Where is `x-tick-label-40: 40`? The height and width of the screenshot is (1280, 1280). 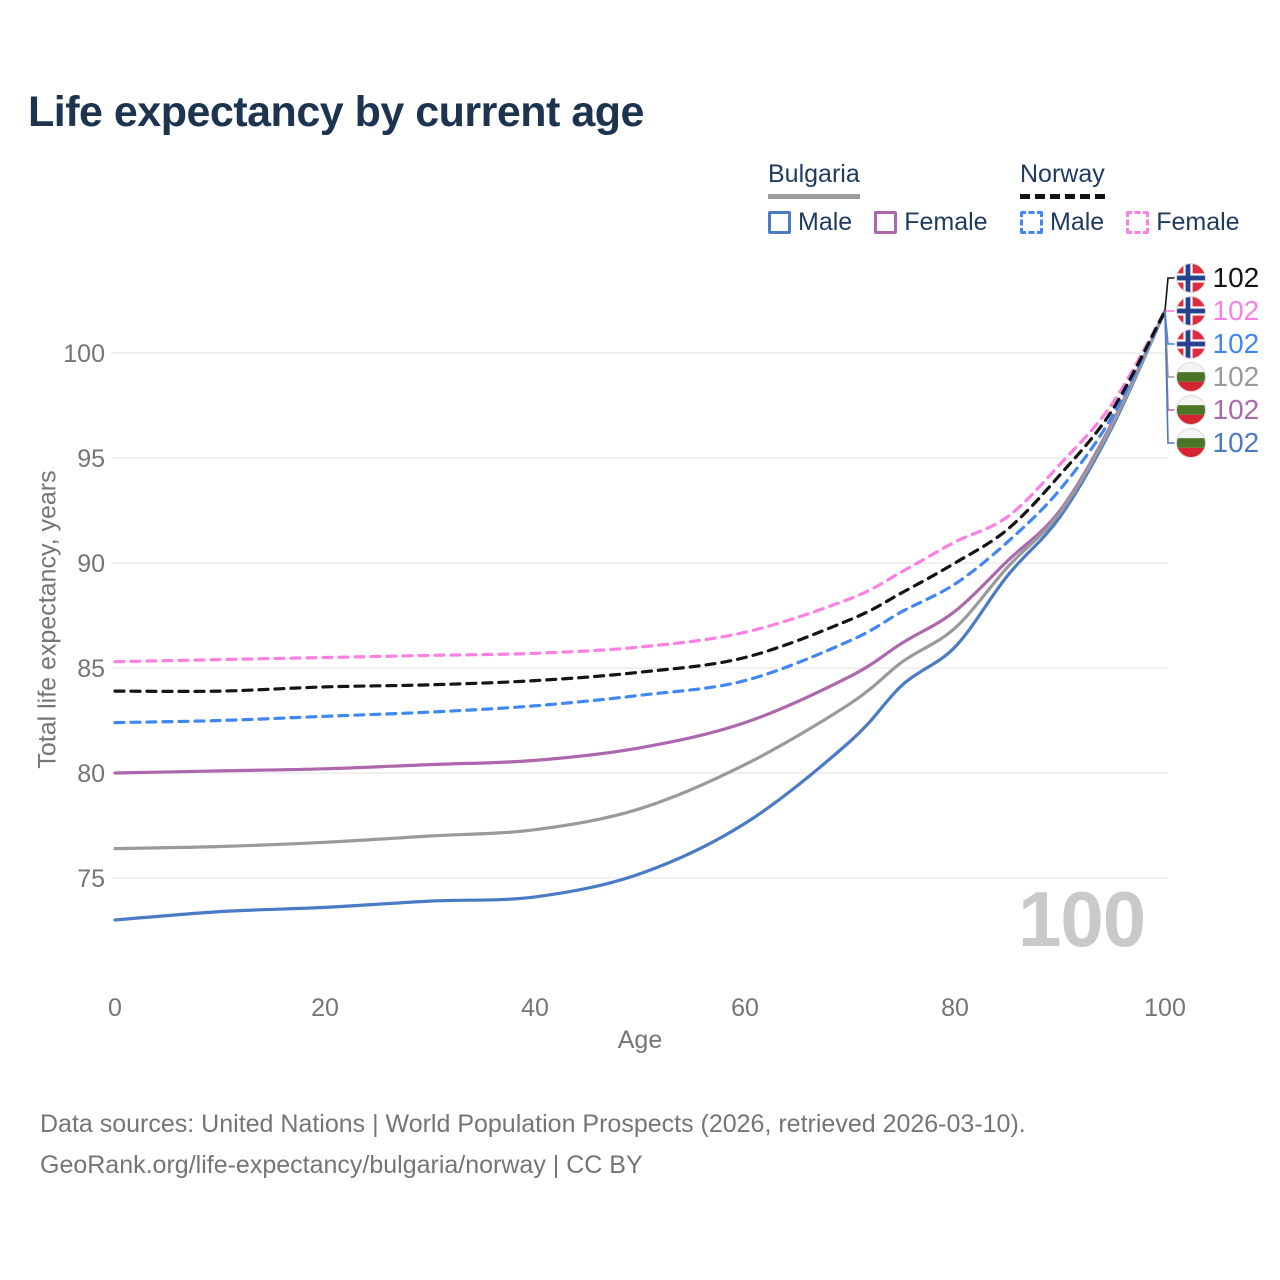 x-tick-label-40: 40 is located at coordinates (535, 1008).